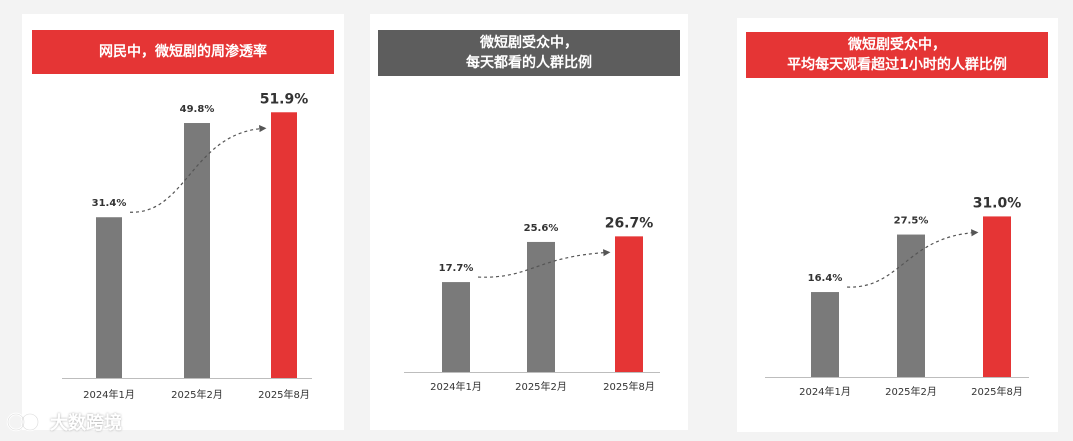 The width and height of the screenshot is (1073, 441). What do you see at coordinates (109, 203) in the screenshot?
I see `chart-1-data-label-1: 31.4%` at bounding box center [109, 203].